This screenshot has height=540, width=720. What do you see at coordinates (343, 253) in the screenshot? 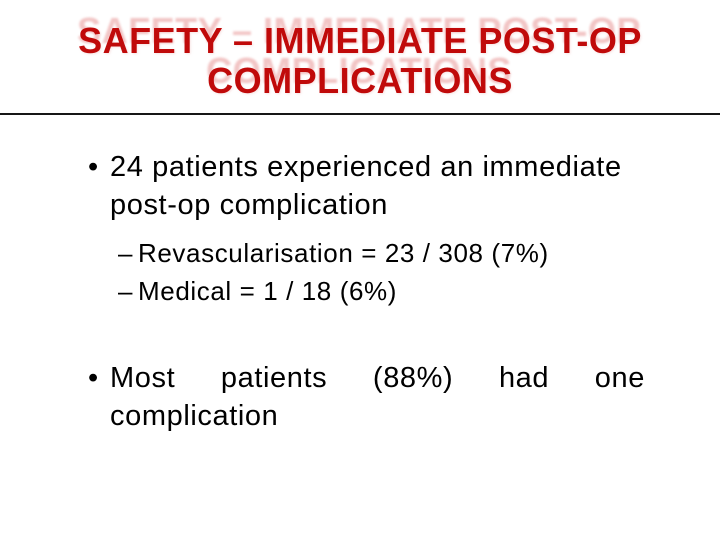
I see `sub-bullet-text: Revascularisation = 23 / 308 (7%)` at bounding box center [343, 253].